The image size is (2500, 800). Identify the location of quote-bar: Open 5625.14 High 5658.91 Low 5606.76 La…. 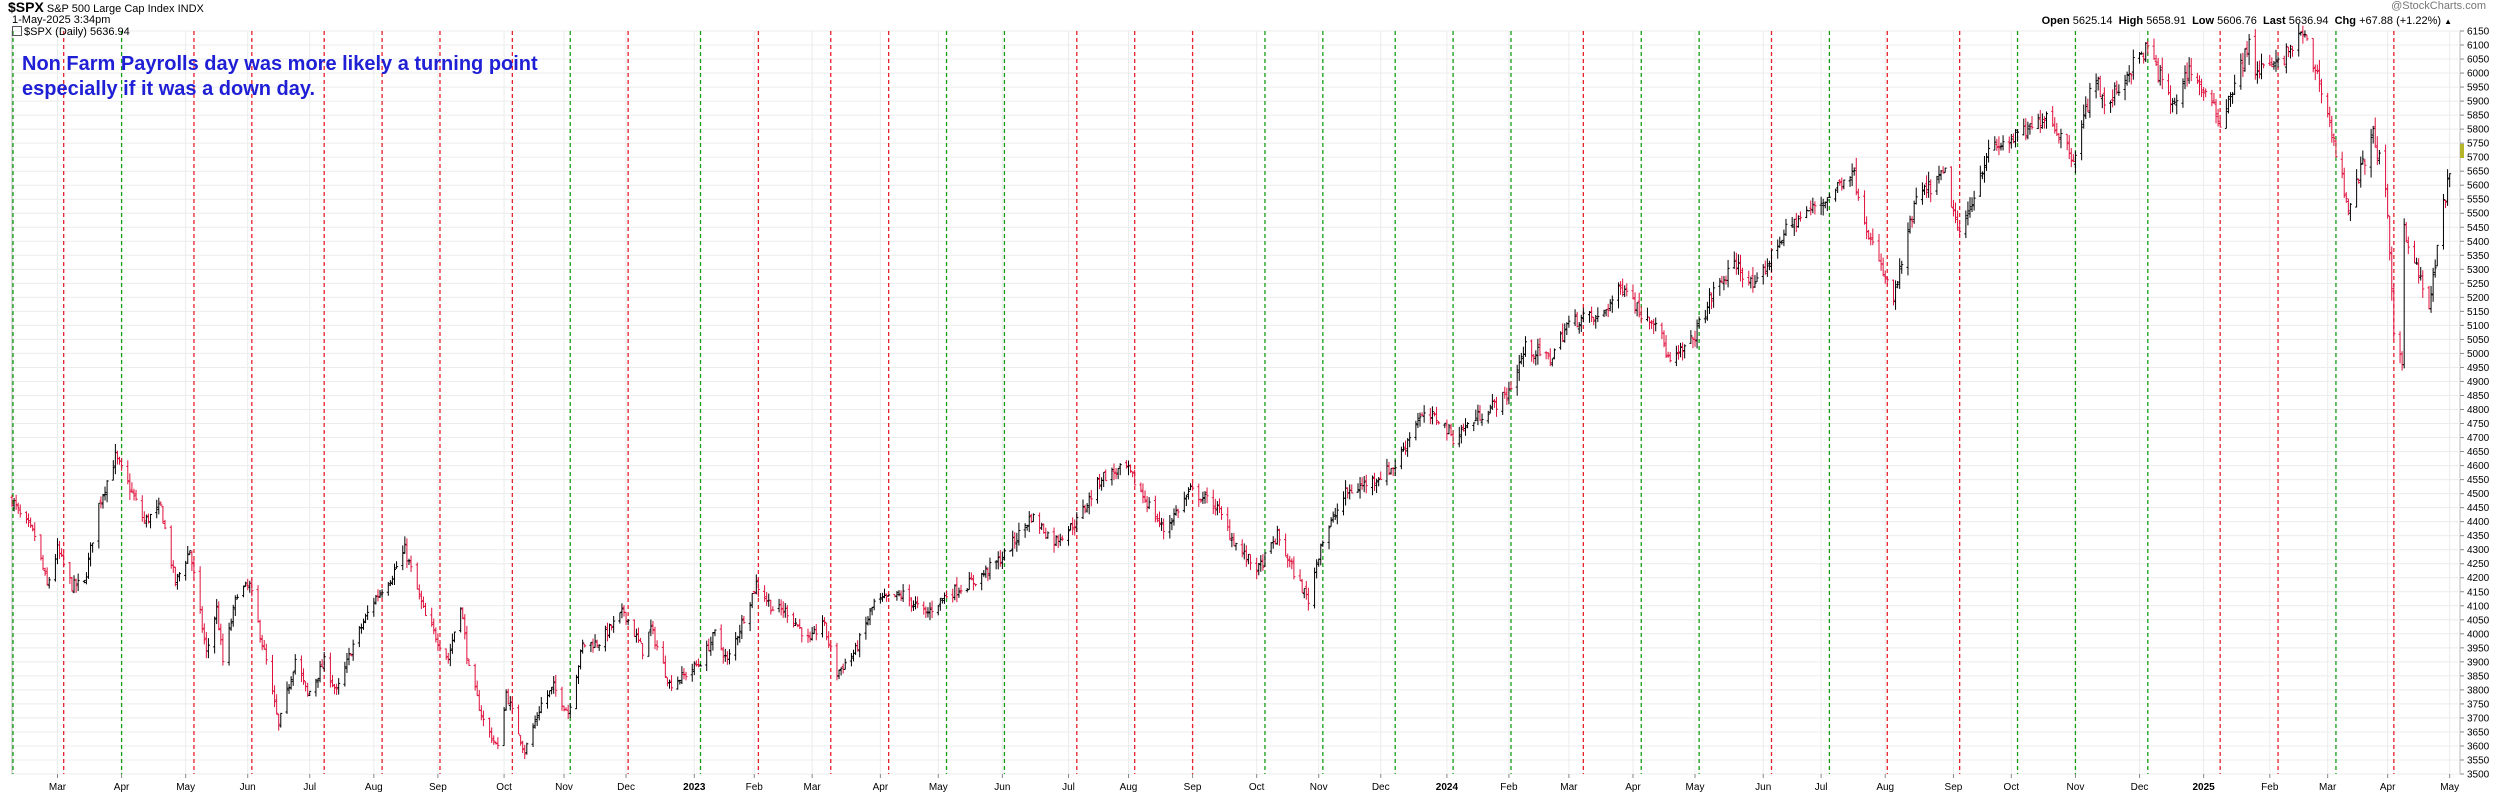
(2247, 21).